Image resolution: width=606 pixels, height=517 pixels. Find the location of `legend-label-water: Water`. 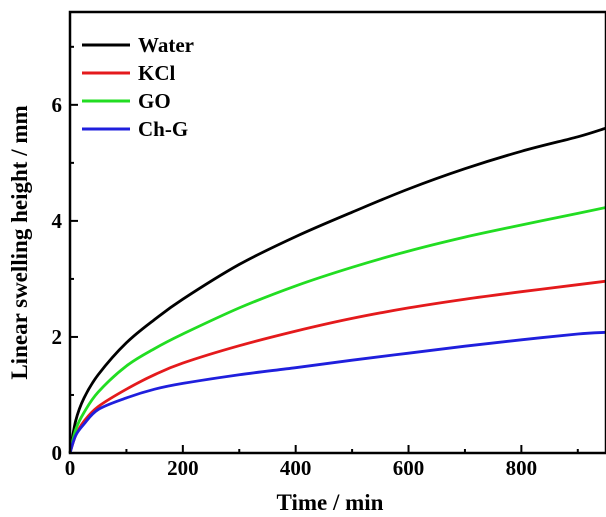

legend-label-water: Water is located at coordinates (166, 45).